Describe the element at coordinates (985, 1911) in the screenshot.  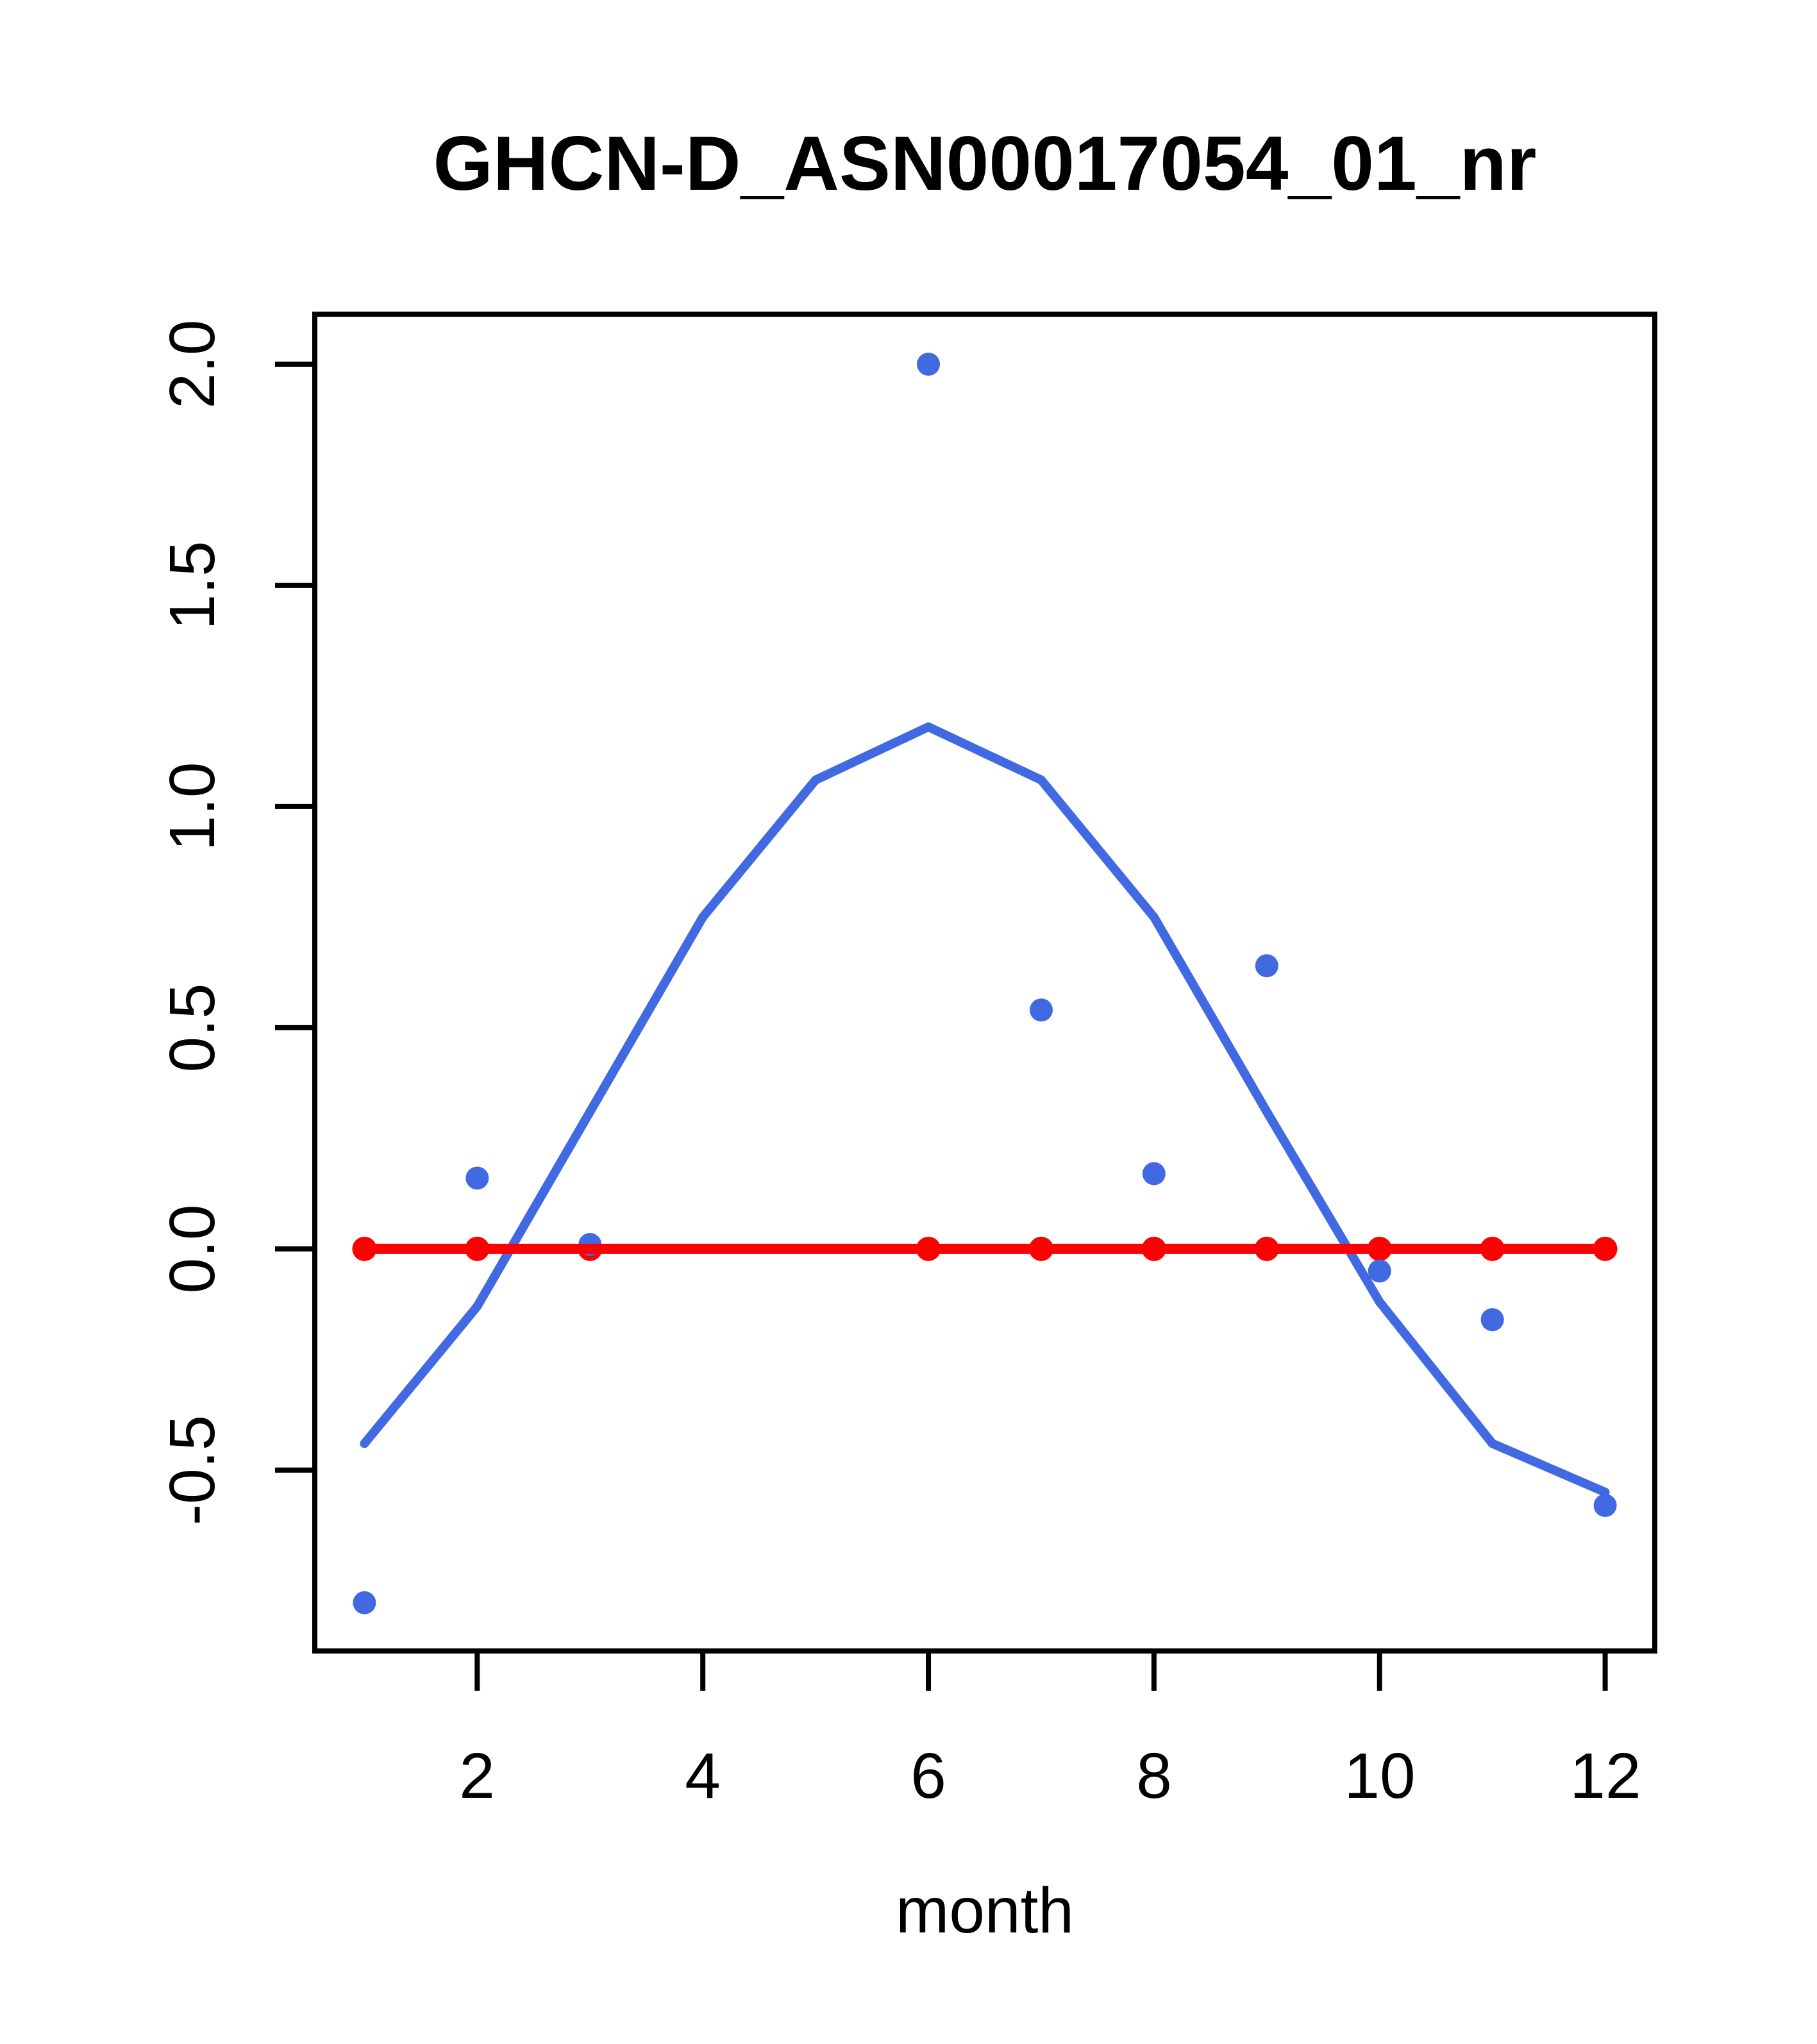
I see `x-axis-title: month` at that location.